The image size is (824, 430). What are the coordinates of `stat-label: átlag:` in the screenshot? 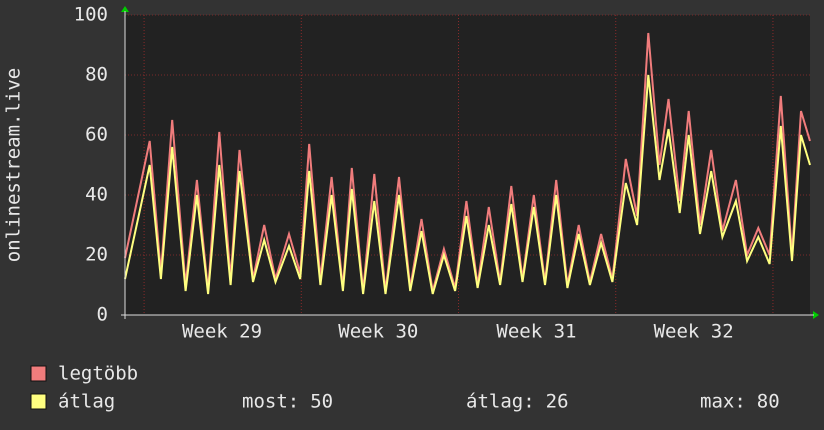 It's located at (500, 402).